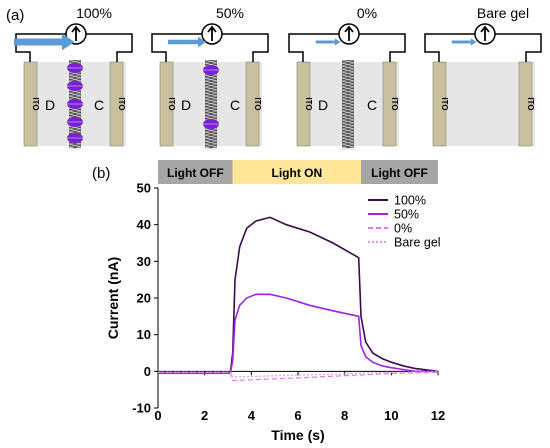 The width and height of the screenshot is (550, 448). Describe the element at coordinates (141, 408) in the screenshot. I see `y-tick-label: -10` at that location.